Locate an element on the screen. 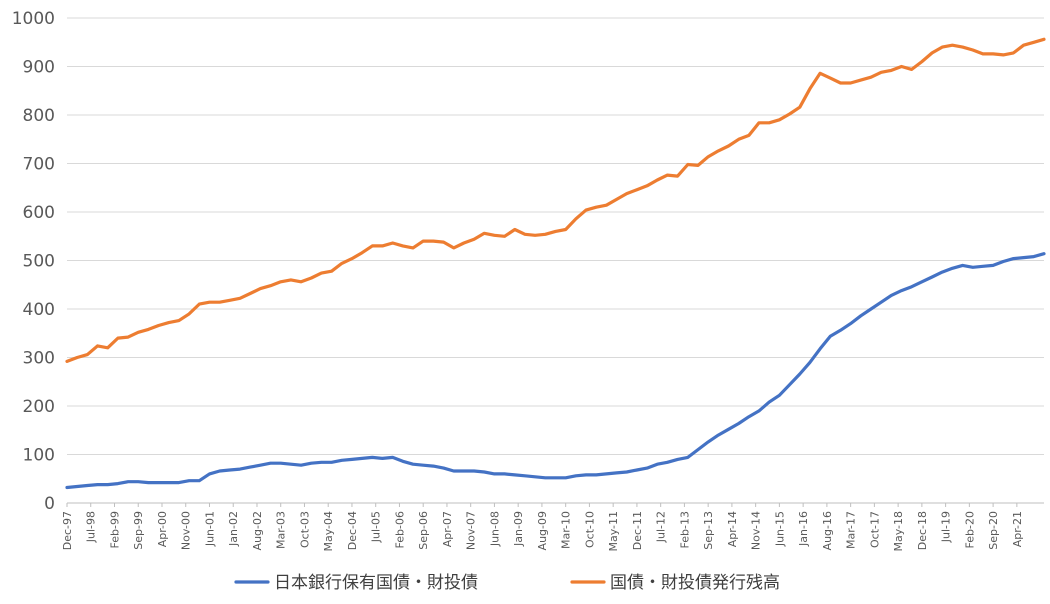 The width and height of the screenshot is (1050, 604). y-tick-label: 700 is located at coordinates (39, 165).